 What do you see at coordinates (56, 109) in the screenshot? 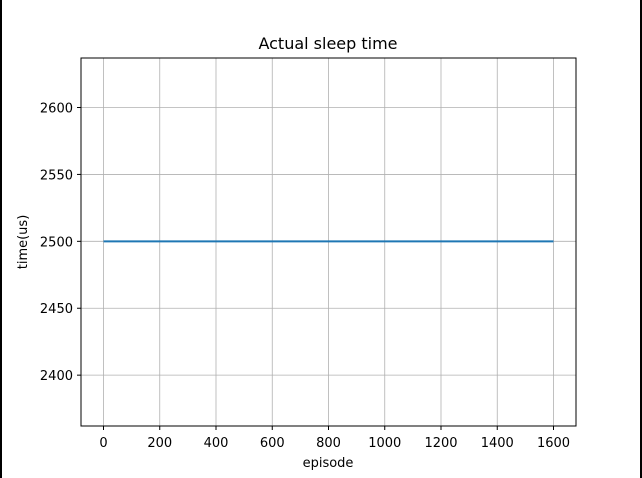
I see `y-tick-label: 2600` at bounding box center [56, 109].